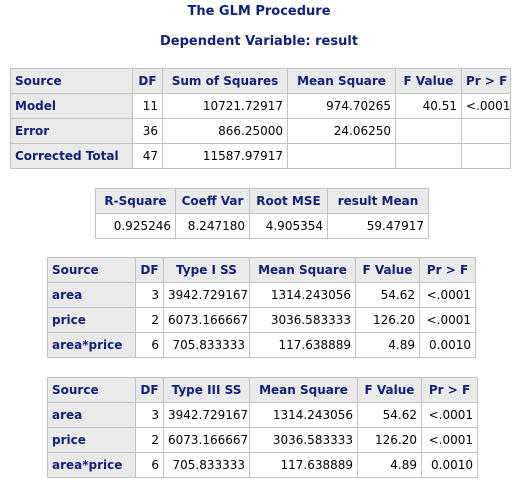  What do you see at coordinates (135, 201) in the screenshot?
I see `fit-header-rsquare: R-Square` at bounding box center [135, 201].